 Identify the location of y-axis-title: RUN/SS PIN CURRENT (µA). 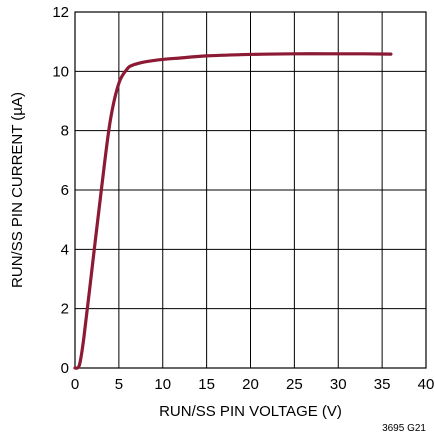
(17, 190).